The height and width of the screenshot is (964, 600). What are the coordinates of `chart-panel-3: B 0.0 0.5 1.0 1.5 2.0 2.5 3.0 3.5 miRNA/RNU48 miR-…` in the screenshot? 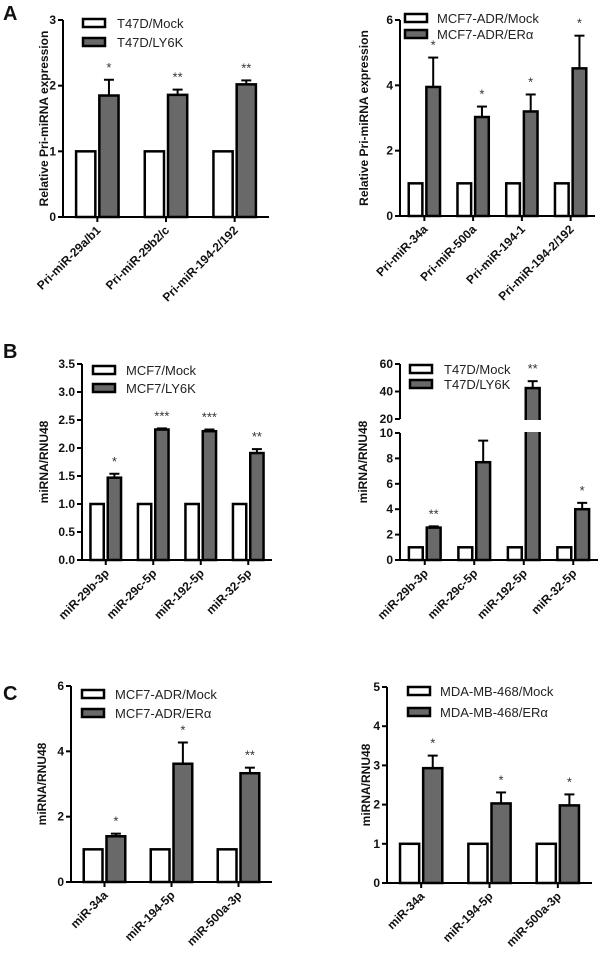 It's located at (137, 481).